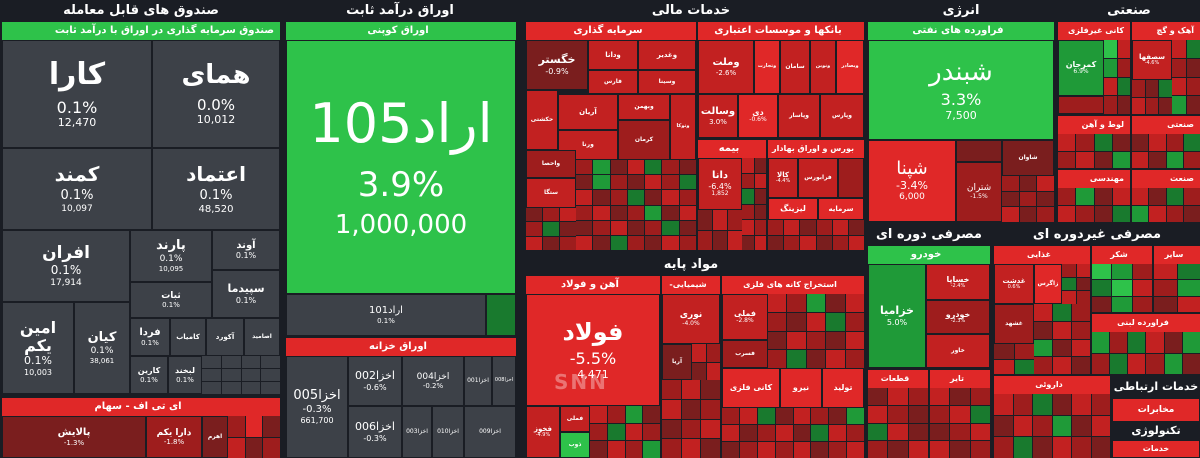  I want to click on tile-amin-yekom: امین یکم 0.1% 10,003, so click(38, 348).